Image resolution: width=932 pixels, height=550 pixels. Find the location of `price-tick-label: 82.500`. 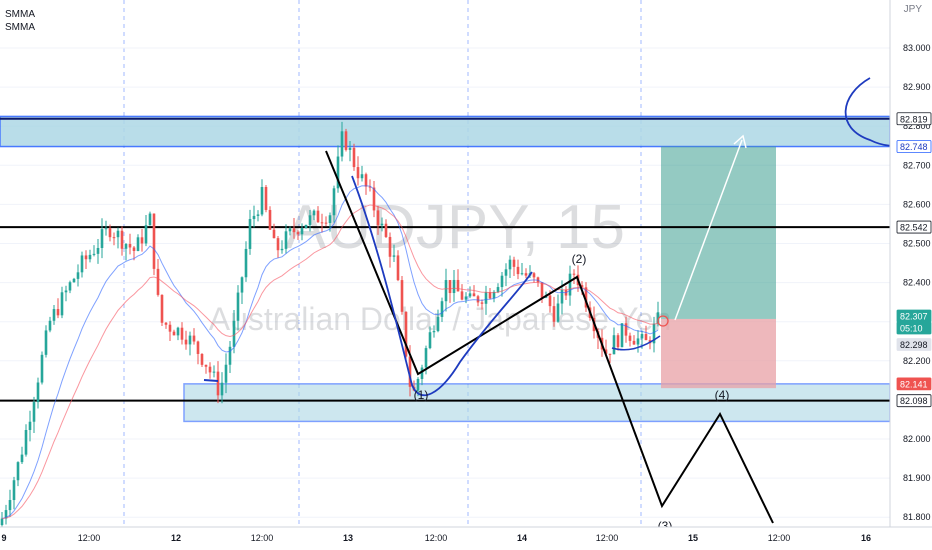

price-tick-label: 82.500 is located at coordinates (917, 244).